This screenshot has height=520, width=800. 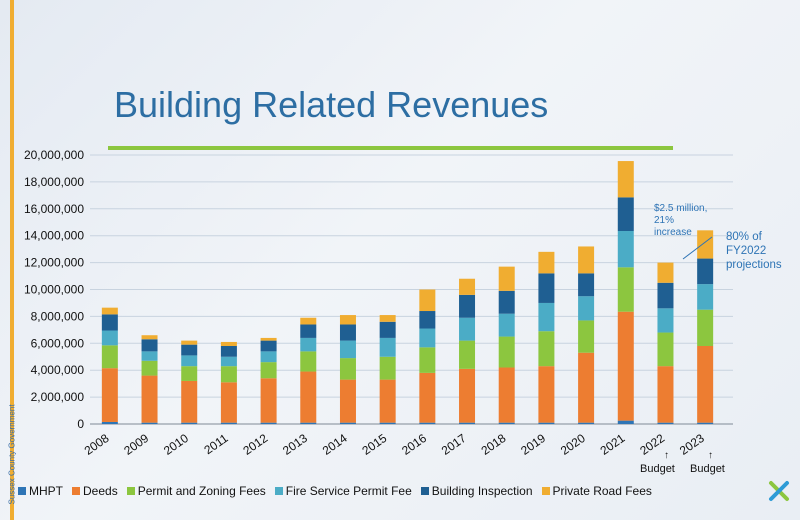 I want to click on annotation-leader-line, so click(x=697, y=248).